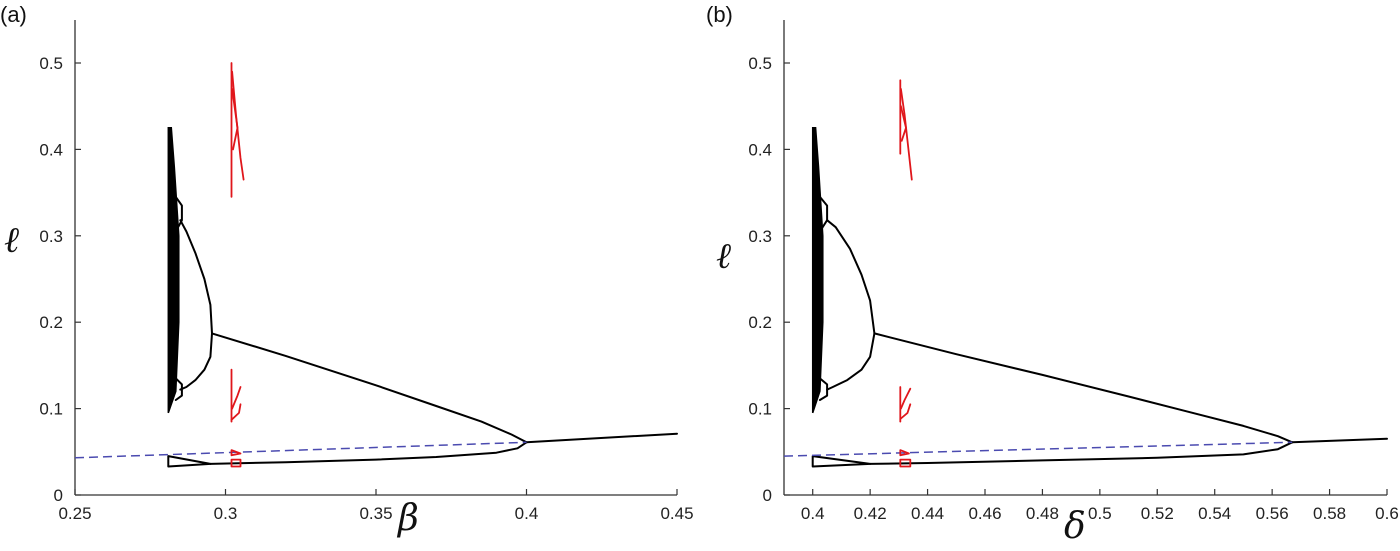  Describe the element at coordinates (1075, 526) in the screenshot. I see `x-axis-label-b: δ` at that location.